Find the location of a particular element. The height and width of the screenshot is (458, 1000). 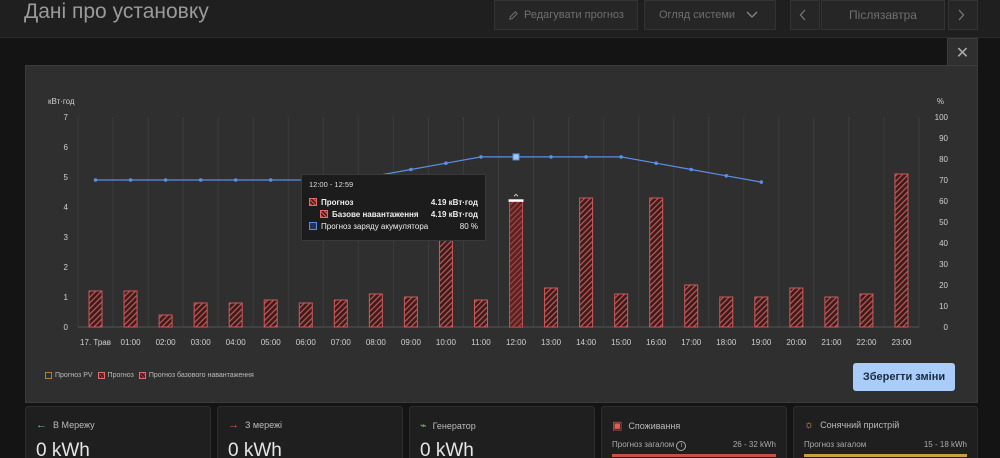

previous-day-button is located at coordinates (805, 15).